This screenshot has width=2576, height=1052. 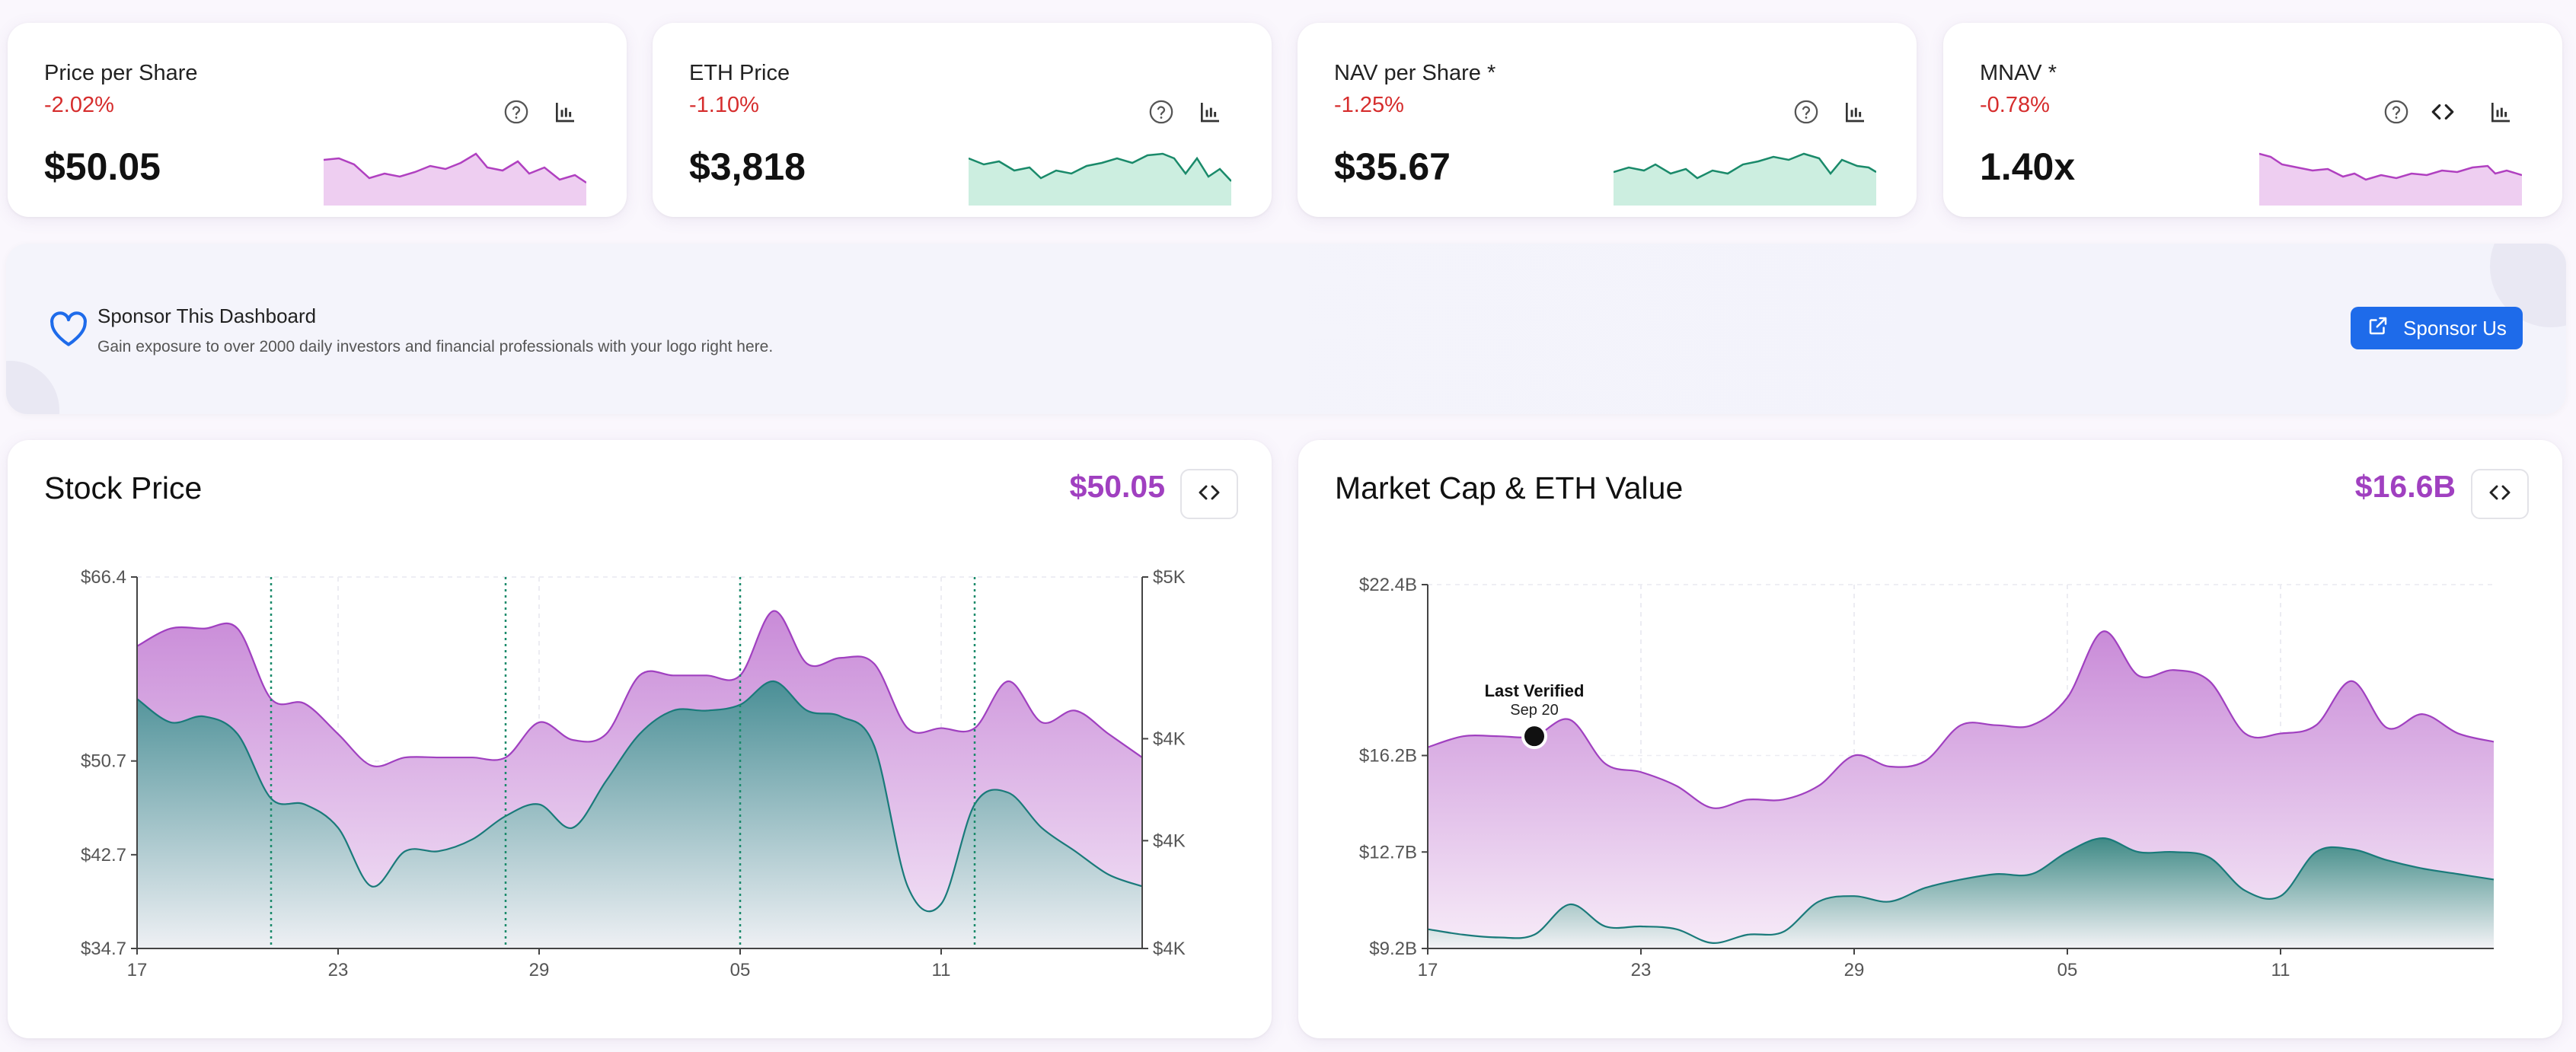 What do you see at coordinates (103, 577) in the screenshot?
I see `y-tick-label: $66.4` at bounding box center [103, 577].